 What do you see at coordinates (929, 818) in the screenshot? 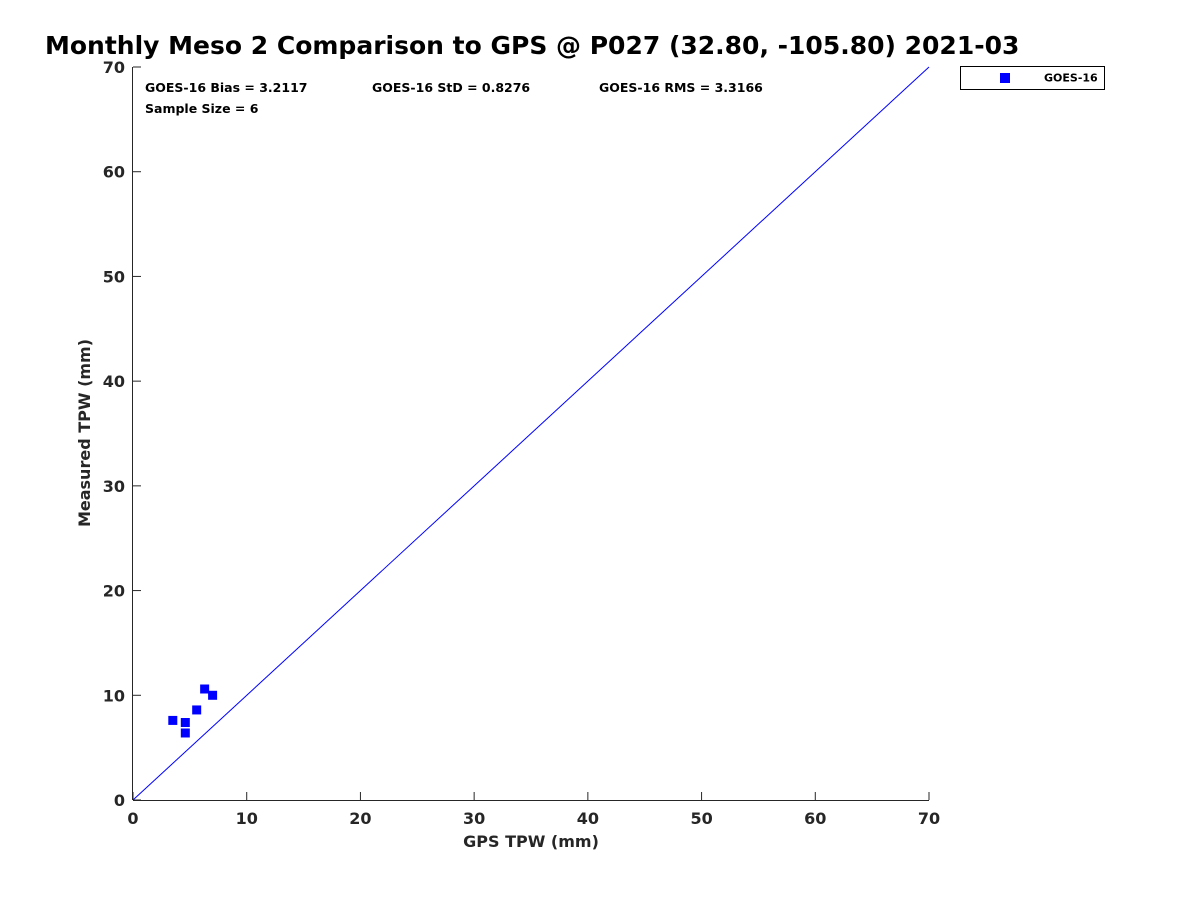
I see `x-tick-label: 70` at bounding box center [929, 818].